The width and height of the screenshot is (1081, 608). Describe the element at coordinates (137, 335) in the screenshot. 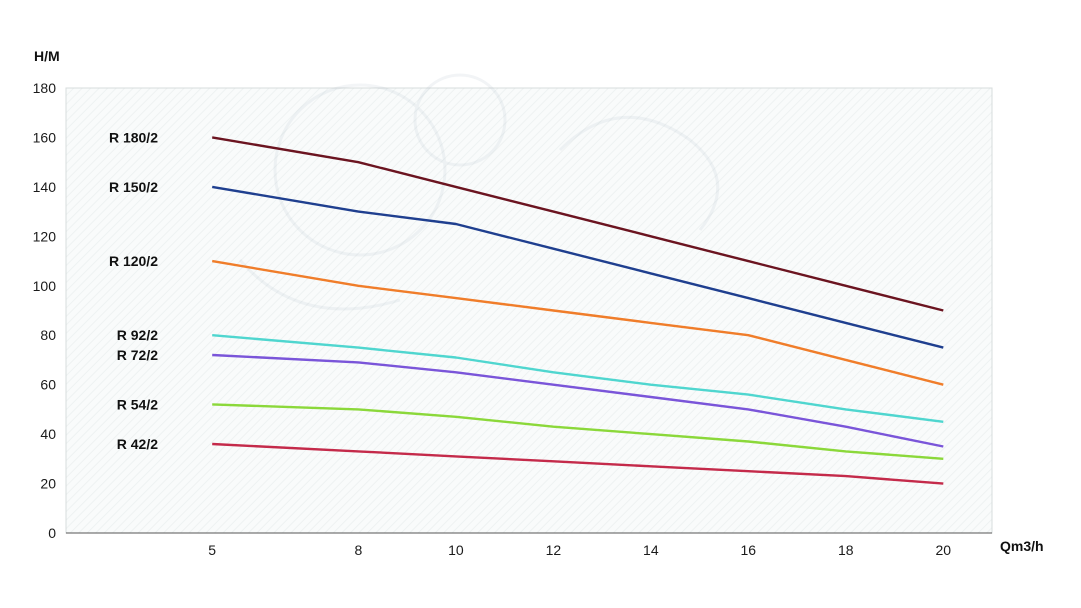

I see `series-label: R 92/2` at that location.